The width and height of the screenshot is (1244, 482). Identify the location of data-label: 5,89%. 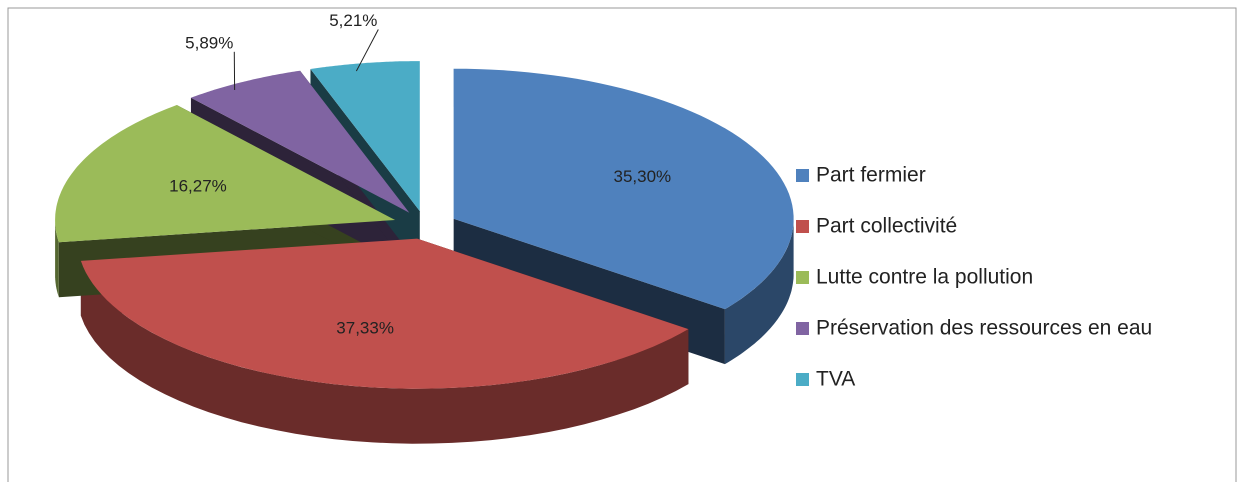
(209, 42).